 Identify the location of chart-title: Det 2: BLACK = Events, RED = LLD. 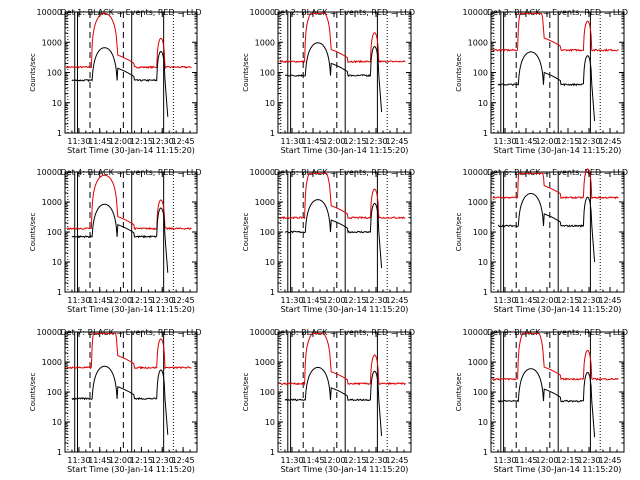
(344, 12).